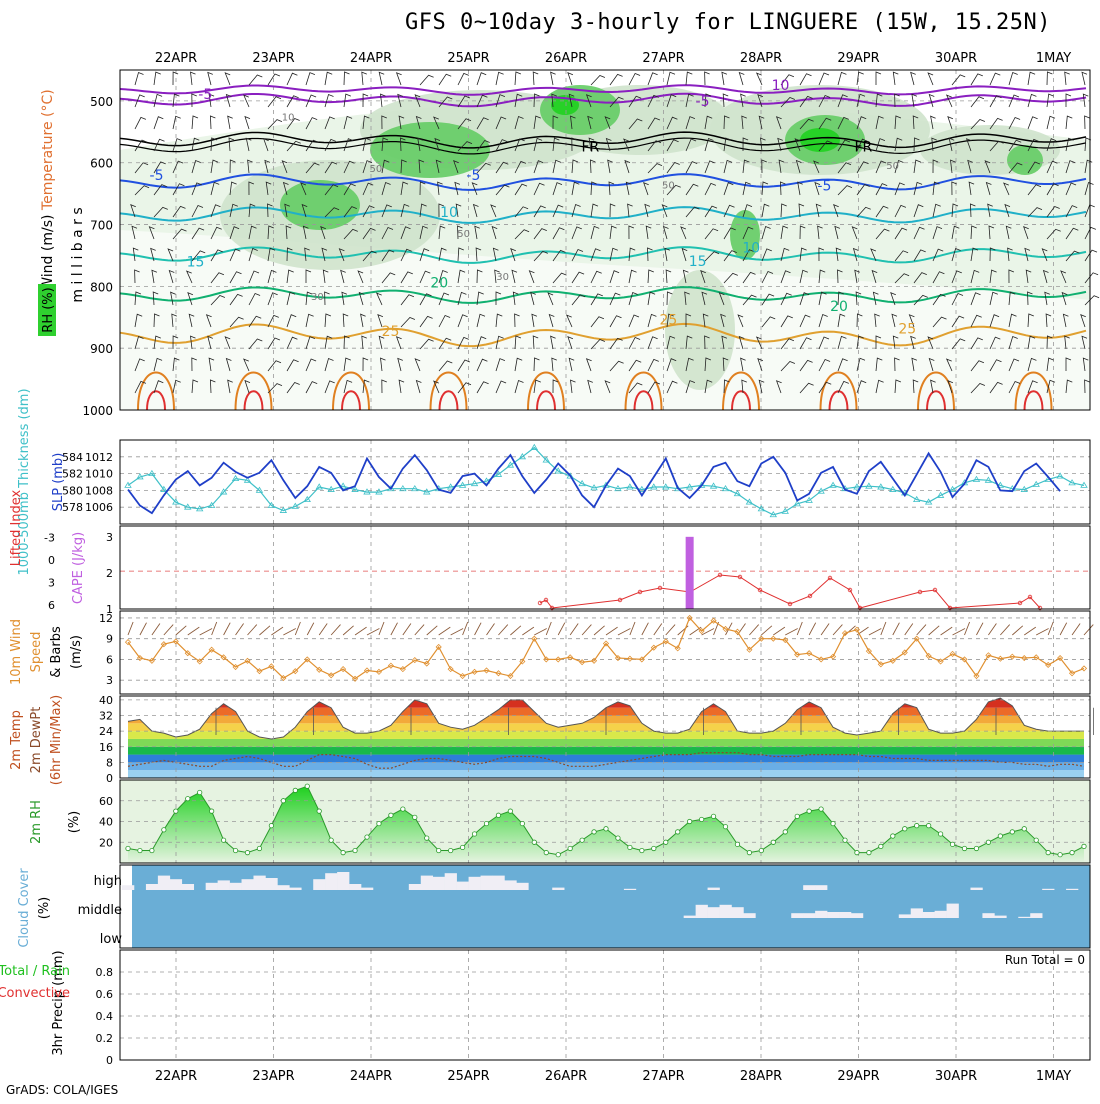  Describe the element at coordinates (100, 910) in the screenshot. I see `cloud-level-label: middle` at that location.